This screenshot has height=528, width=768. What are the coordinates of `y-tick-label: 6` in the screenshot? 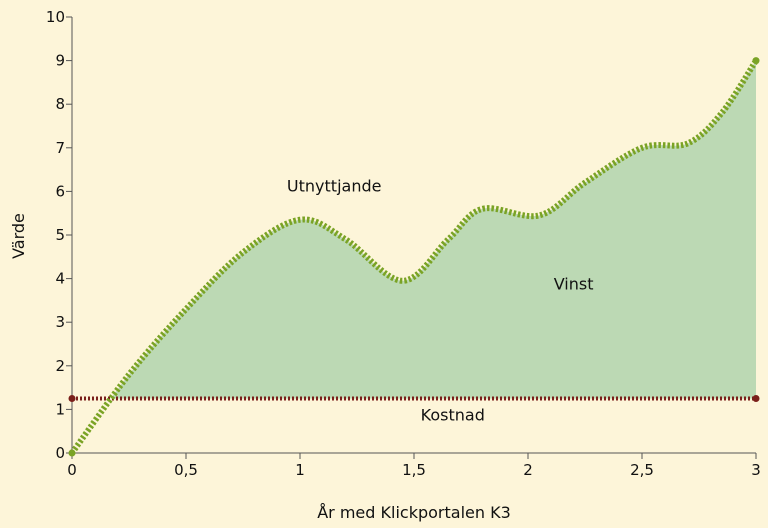 It's located at (60, 191).